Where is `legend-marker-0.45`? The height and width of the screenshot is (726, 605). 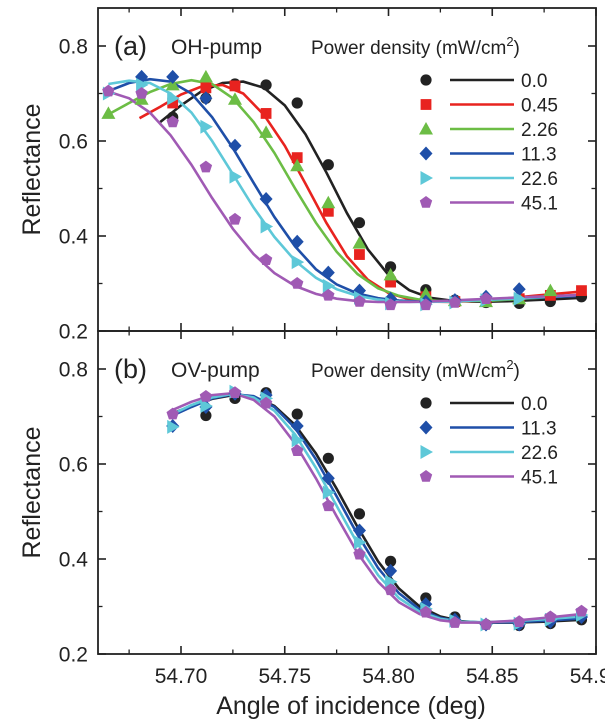
legend-marker-0.45 is located at coordinates (426, 104).